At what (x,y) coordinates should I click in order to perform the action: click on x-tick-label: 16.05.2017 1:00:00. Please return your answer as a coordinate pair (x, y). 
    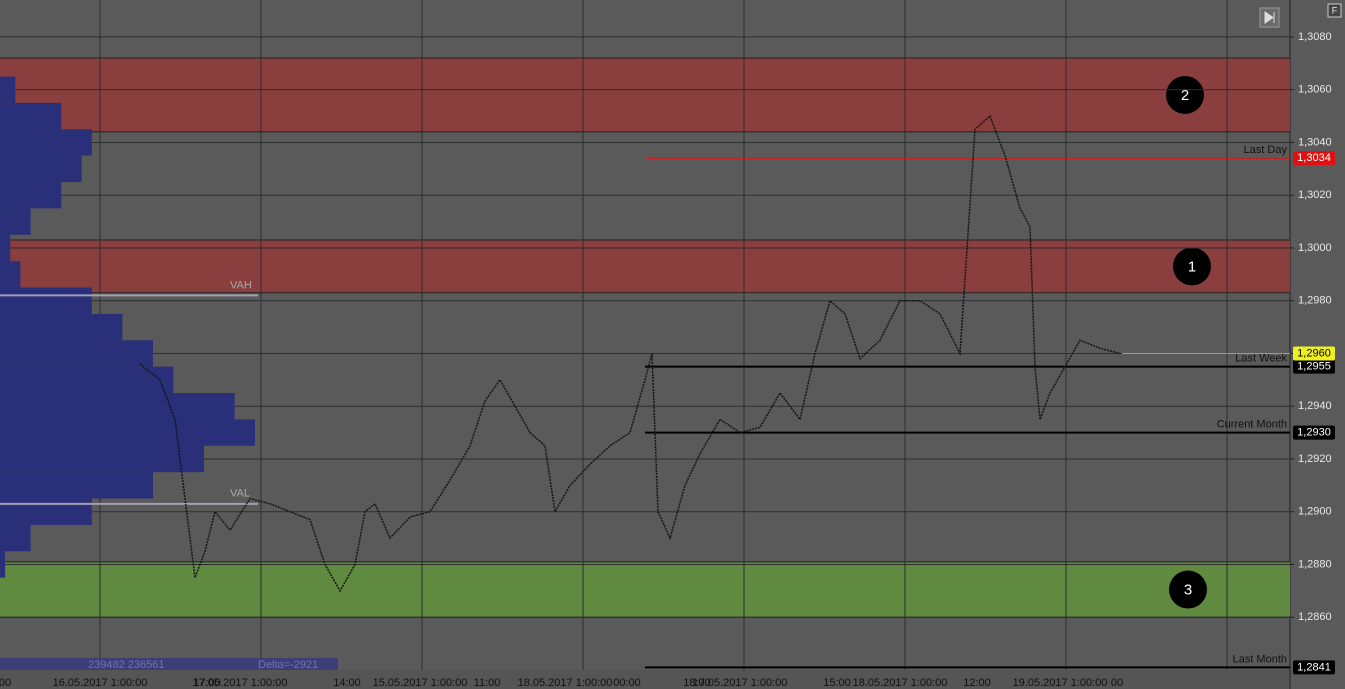
    Looking at the image, I should click on (100, 683).